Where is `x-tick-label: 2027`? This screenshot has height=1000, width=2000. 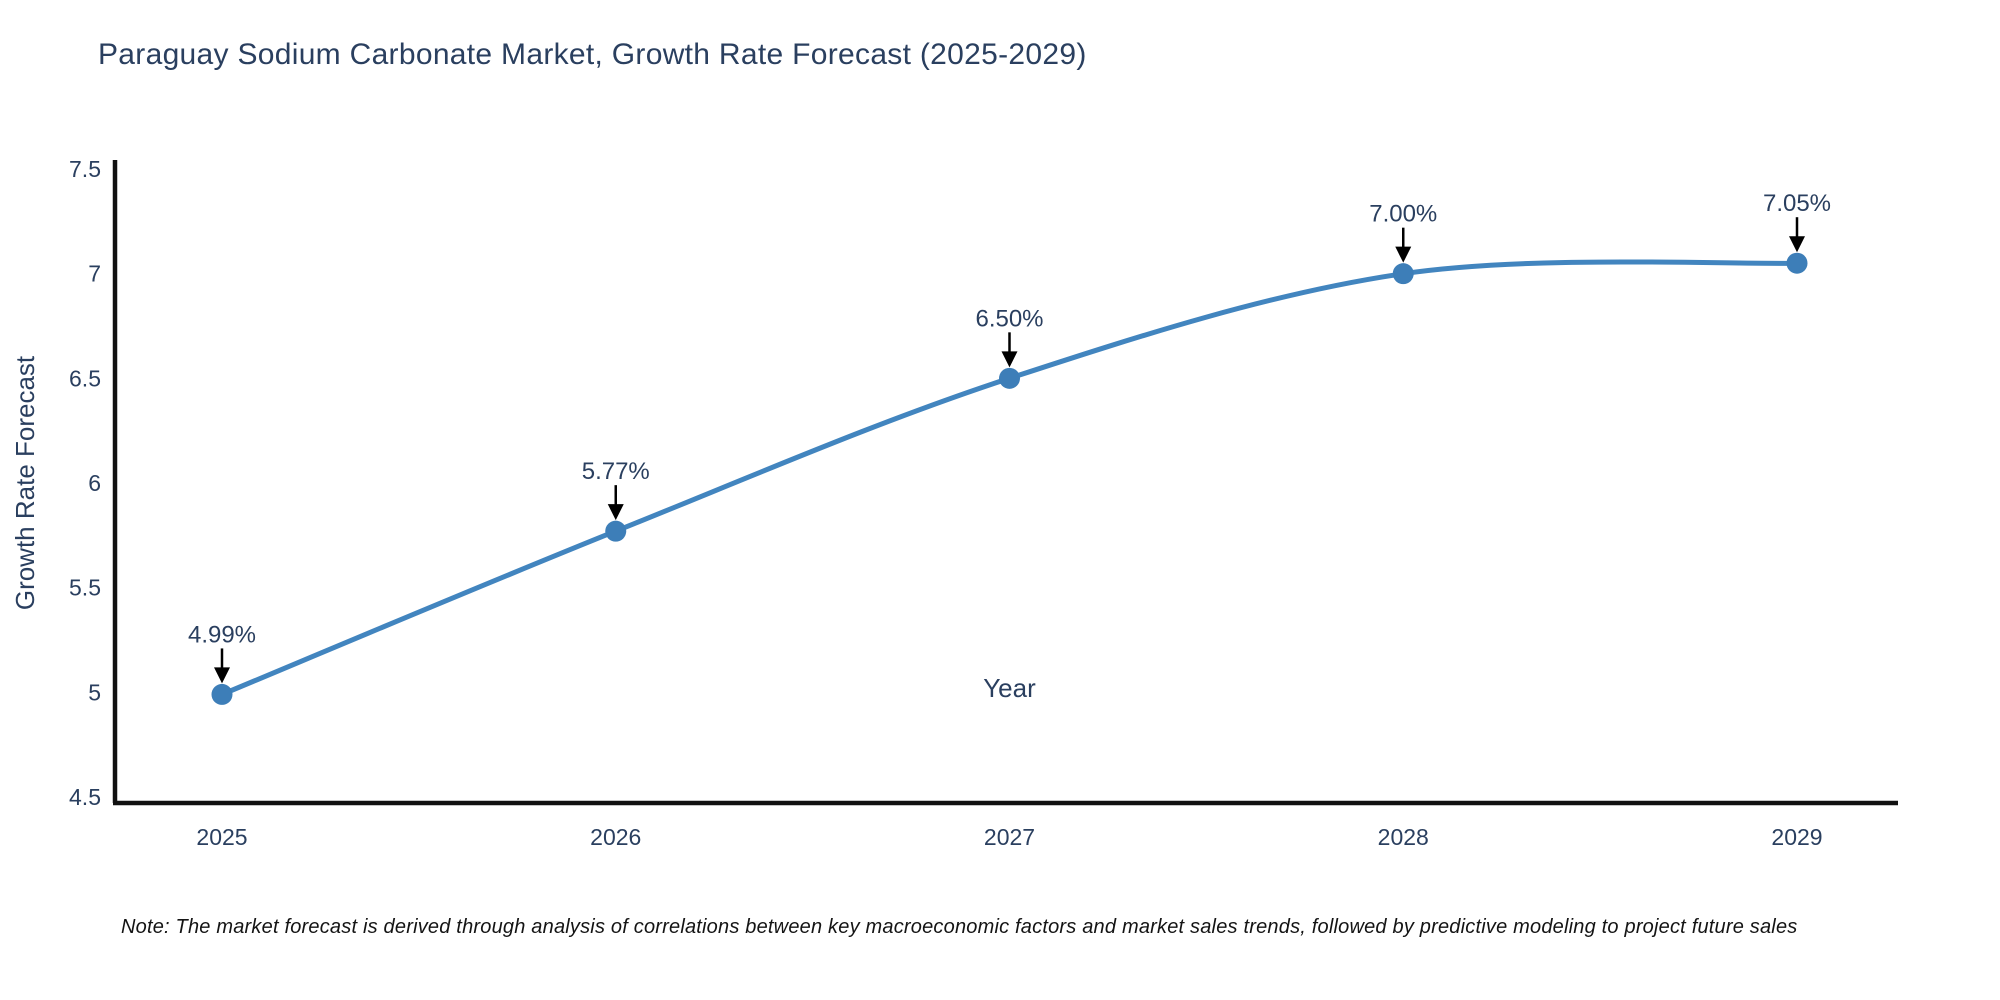 x-tick-label: 2027 is located at coordinates (1009, 837).